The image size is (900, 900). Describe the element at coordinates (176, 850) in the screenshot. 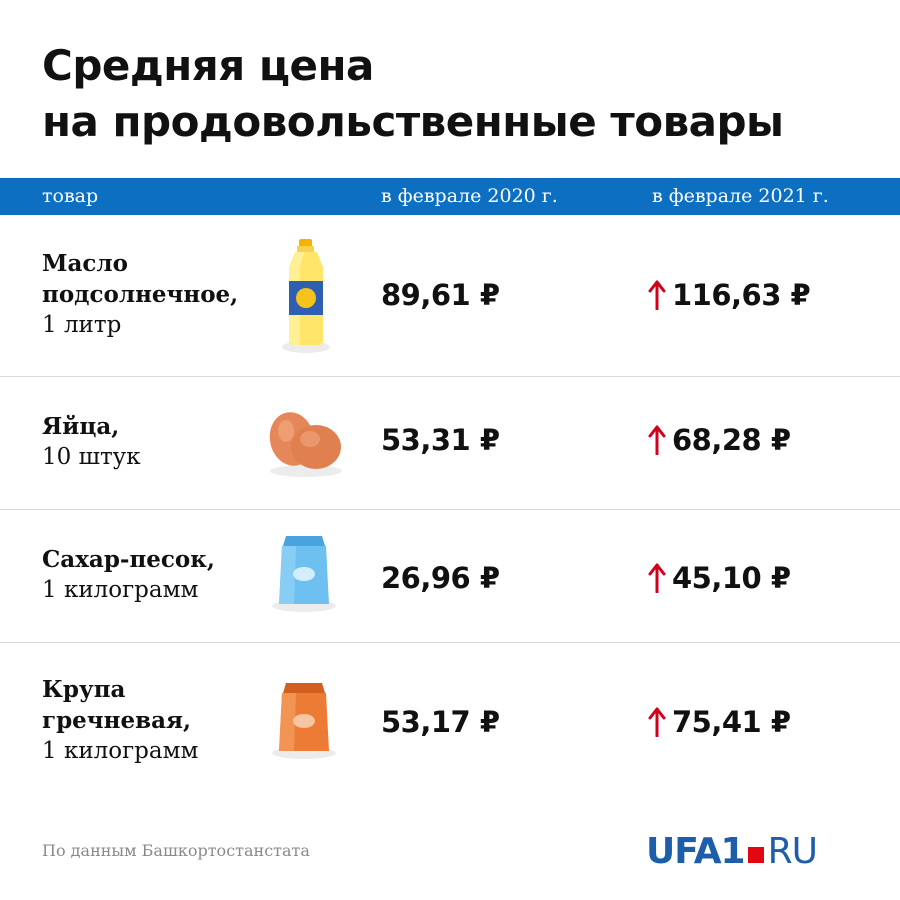

I see `source-note: По данным Башкортостанстата` at that location.